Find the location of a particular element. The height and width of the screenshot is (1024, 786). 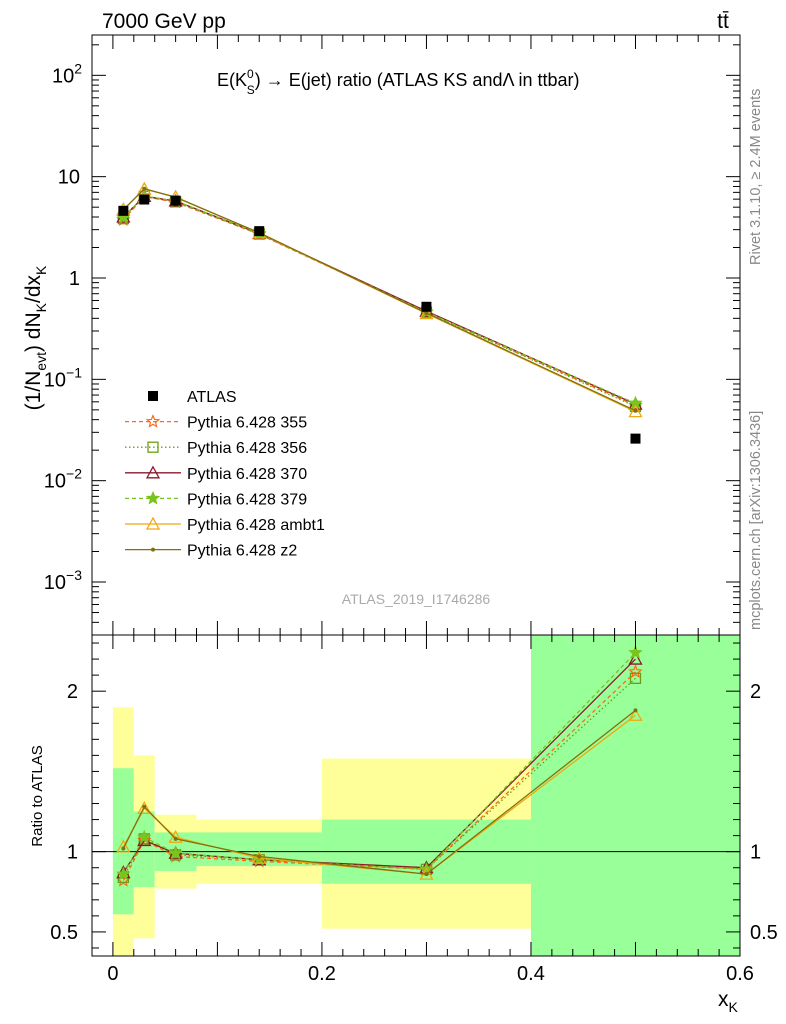

legend-label: Pythia 6.428 355 is located at coordinates (247, 423).